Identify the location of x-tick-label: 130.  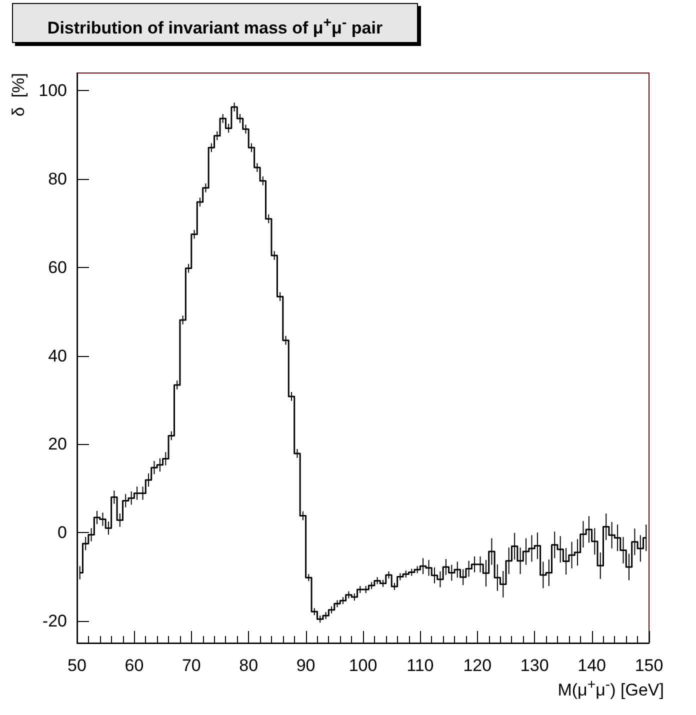
(534, 665).